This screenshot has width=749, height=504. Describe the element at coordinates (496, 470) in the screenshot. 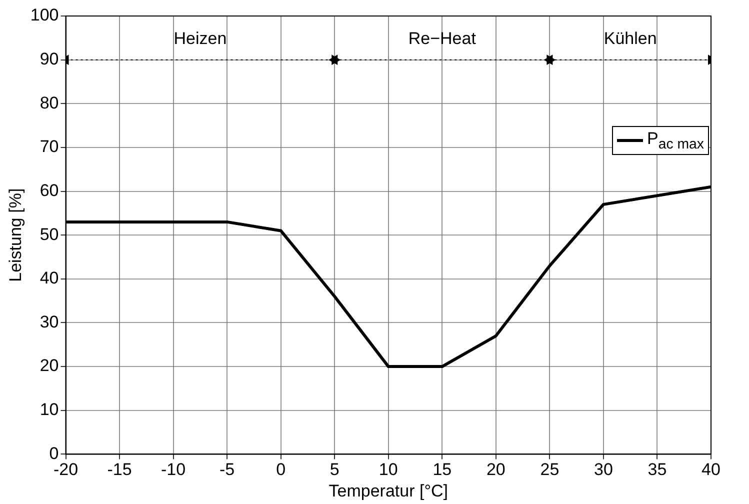

I see `x-tick-label: 20` at that location.